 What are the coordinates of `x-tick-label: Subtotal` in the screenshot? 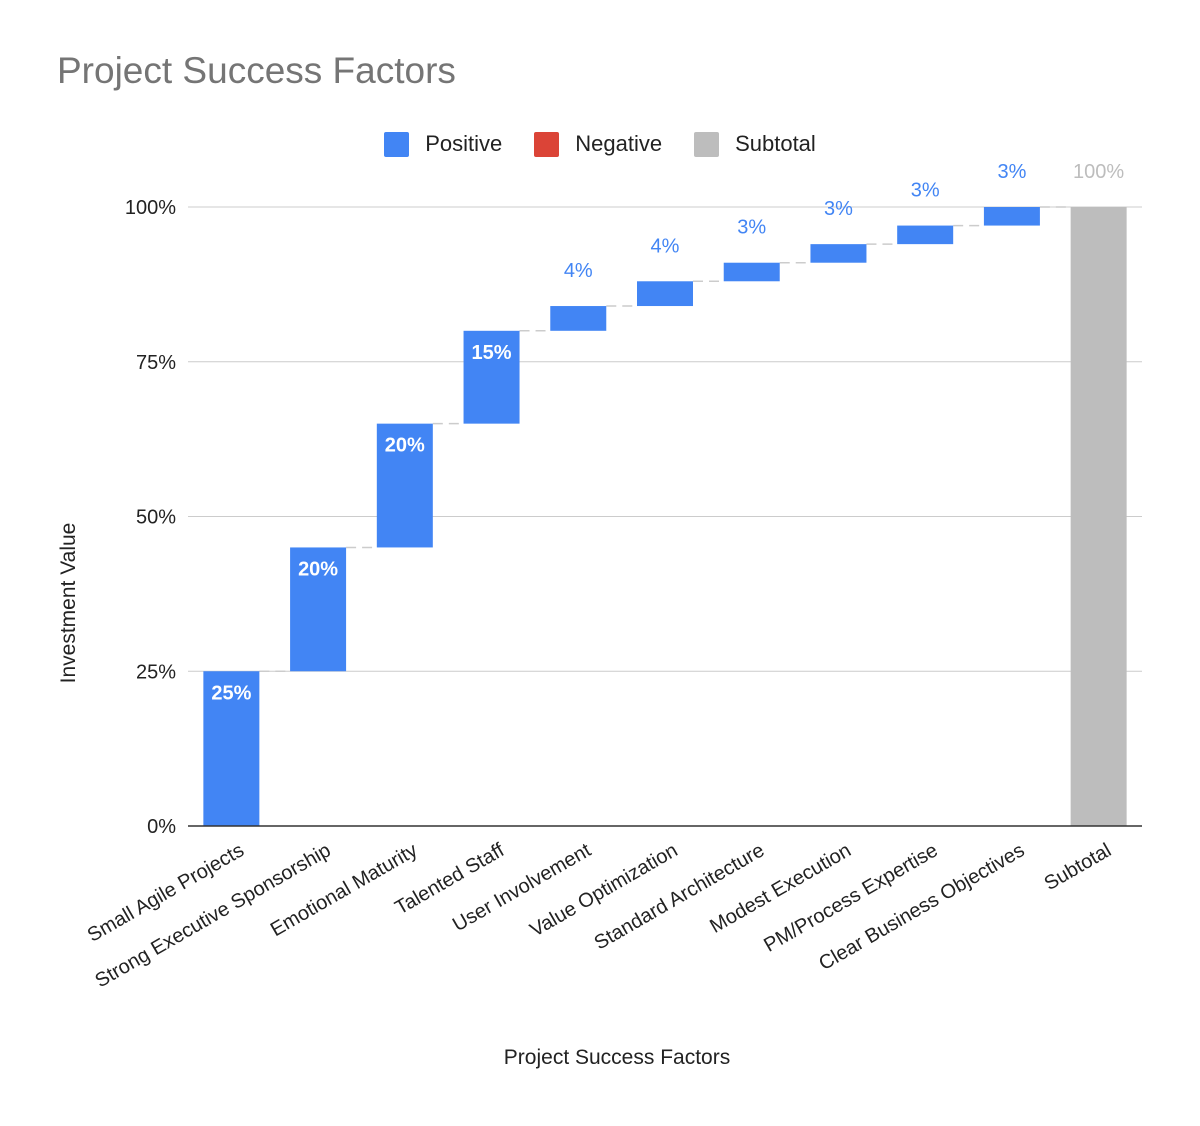 It's located at (1078, 867).